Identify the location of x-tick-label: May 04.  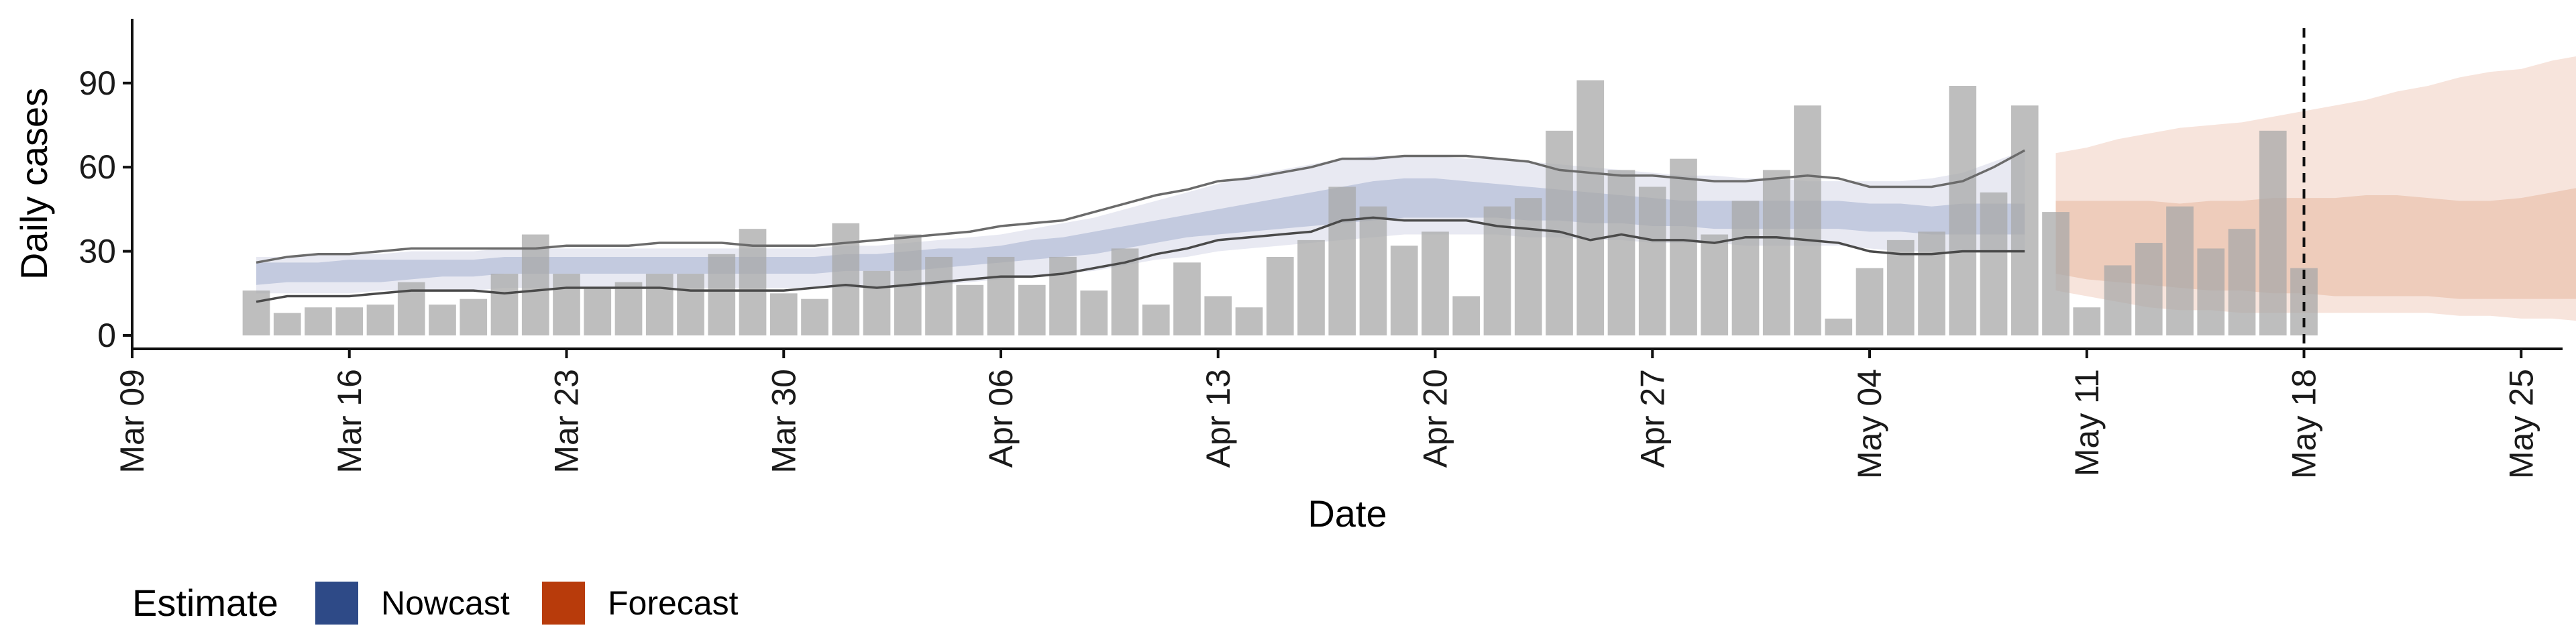
(1869, 424).